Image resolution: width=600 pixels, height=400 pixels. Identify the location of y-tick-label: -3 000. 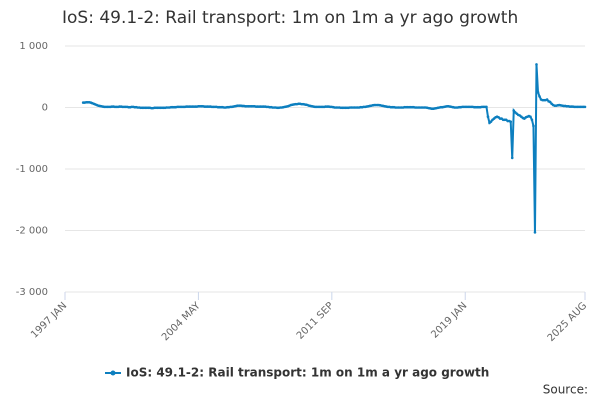
(32, 292).